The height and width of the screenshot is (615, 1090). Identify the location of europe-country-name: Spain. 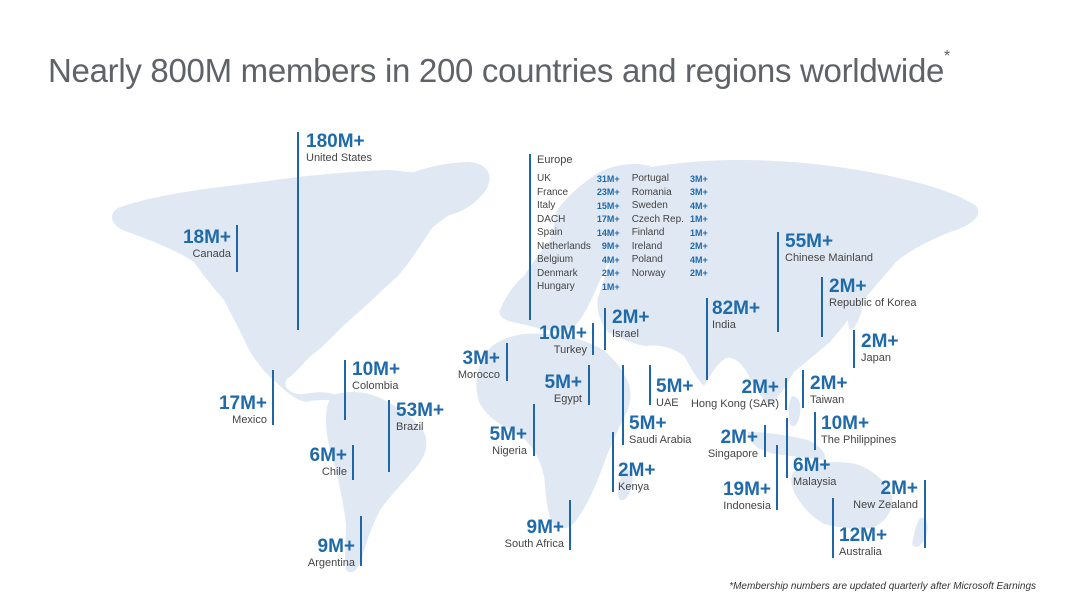
(550, 233).